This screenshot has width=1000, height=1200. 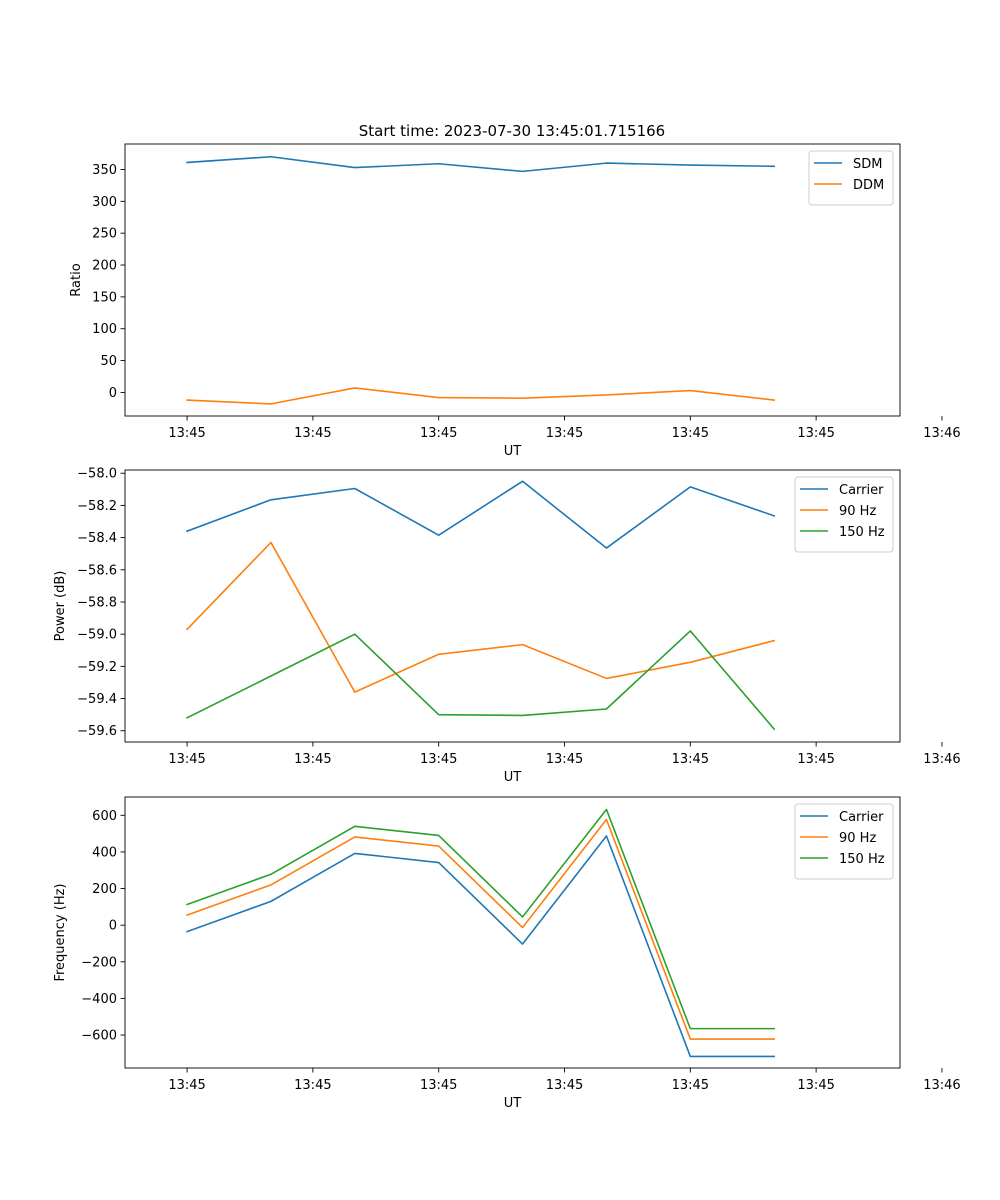 I want to click on y-tick-label: −600, so click(x=99, y=1036).